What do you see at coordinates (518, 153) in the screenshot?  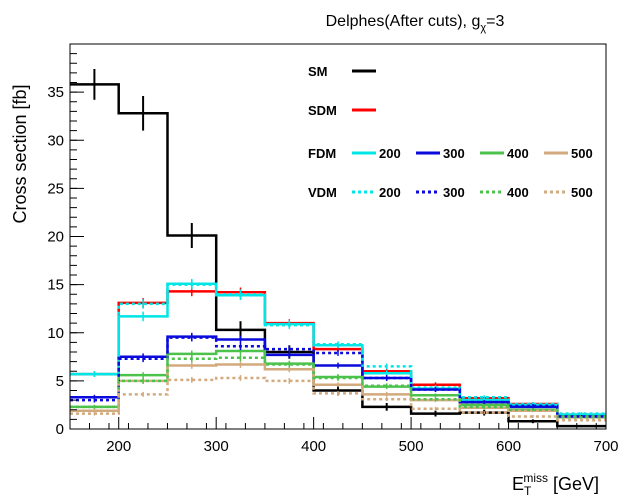 I see `legend-label-fdm-400: 400` at bounding box center [518, 153].